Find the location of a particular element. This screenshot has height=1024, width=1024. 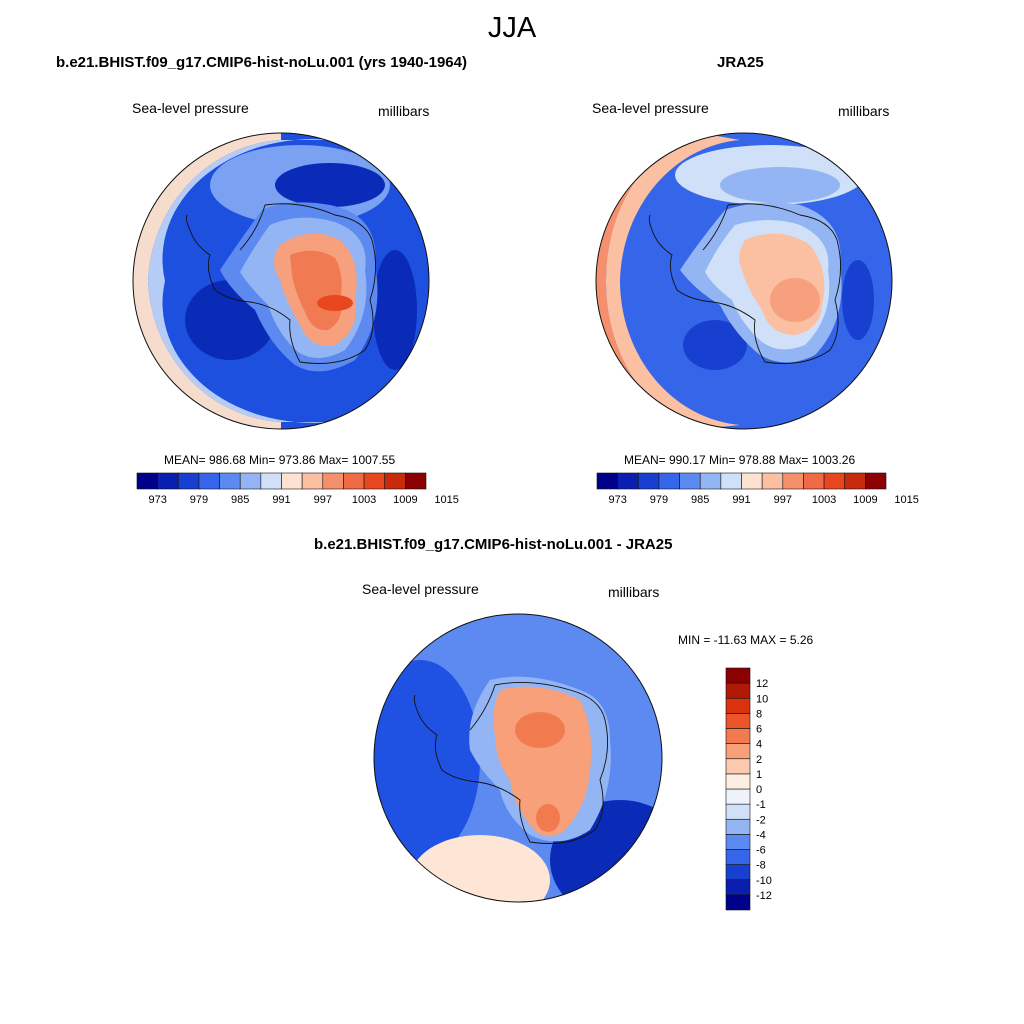

obs-colorbar-tick-label: 997 is located at coordinates (783, 500).